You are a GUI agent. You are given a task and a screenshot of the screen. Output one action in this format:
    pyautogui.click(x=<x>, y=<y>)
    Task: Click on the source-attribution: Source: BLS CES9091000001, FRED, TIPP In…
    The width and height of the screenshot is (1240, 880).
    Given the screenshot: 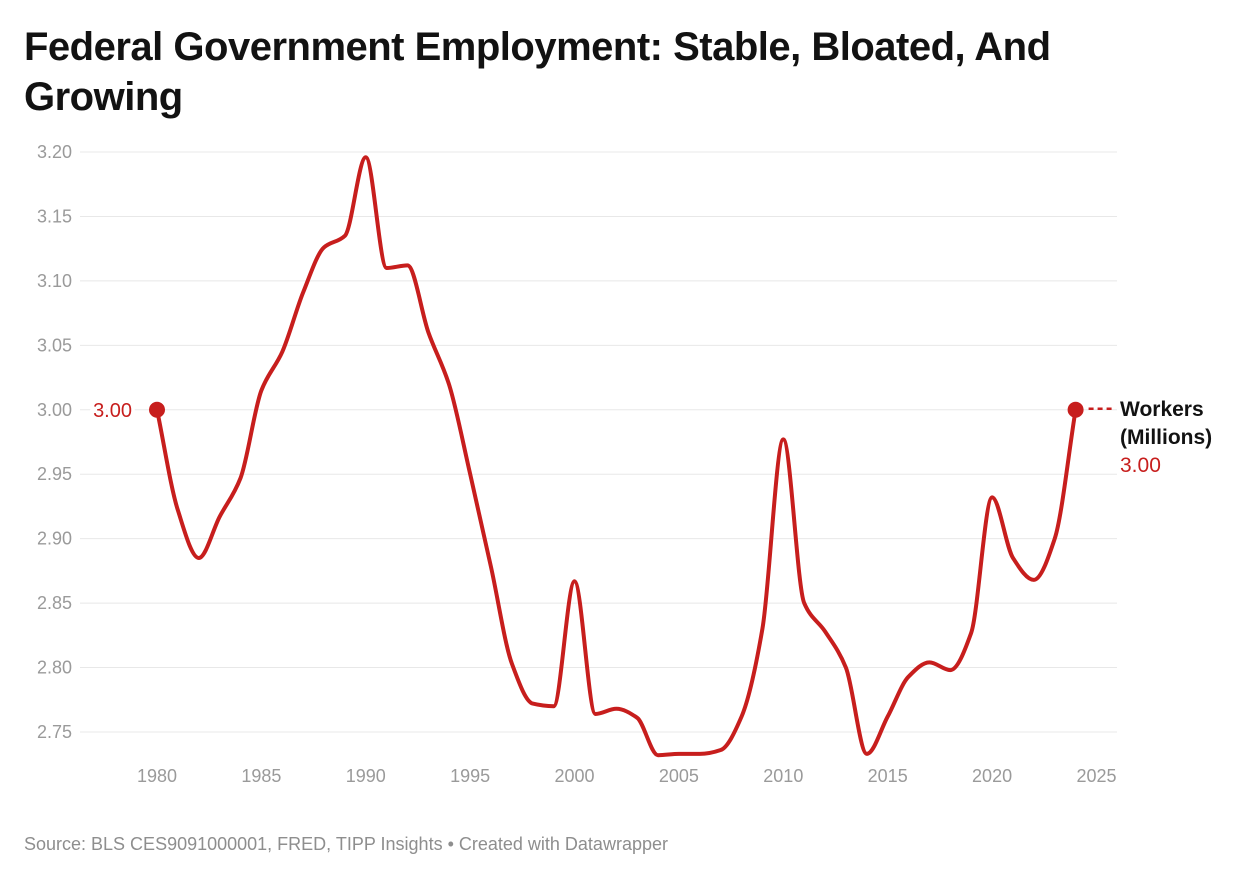 What is the action you would take?
    pyautogui.click(x=346, y=844)
    